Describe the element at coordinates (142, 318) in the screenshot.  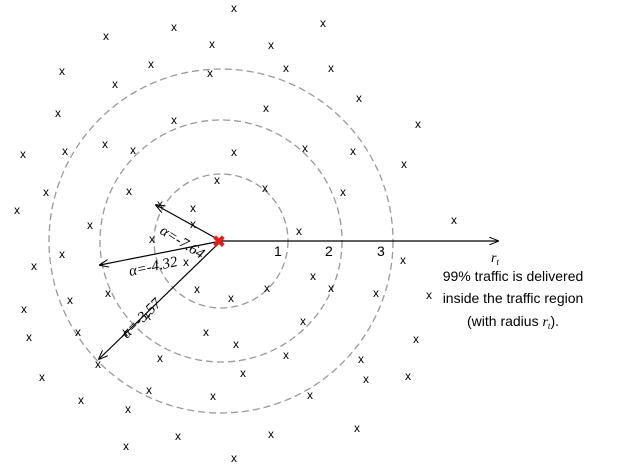
I see `alpha-label-3: α=-3.57` at that location.